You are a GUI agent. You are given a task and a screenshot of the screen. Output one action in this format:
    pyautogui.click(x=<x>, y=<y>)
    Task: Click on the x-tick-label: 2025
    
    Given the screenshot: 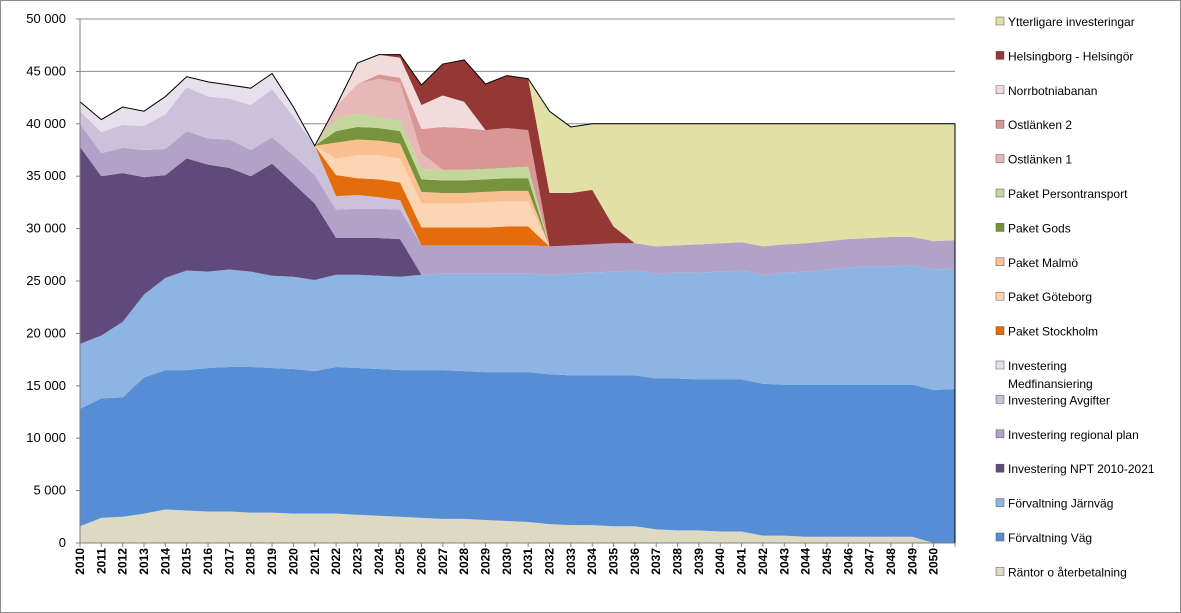 What is the action you would take?
    pyautogui.click(x=400, y=561)
    